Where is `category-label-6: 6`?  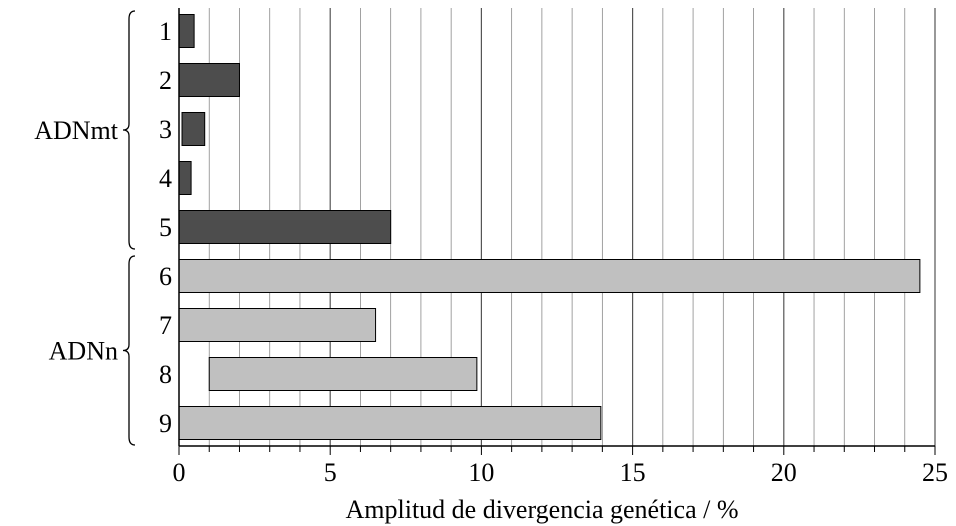
category-label-6: 6 is located at coordinates (165, 276).